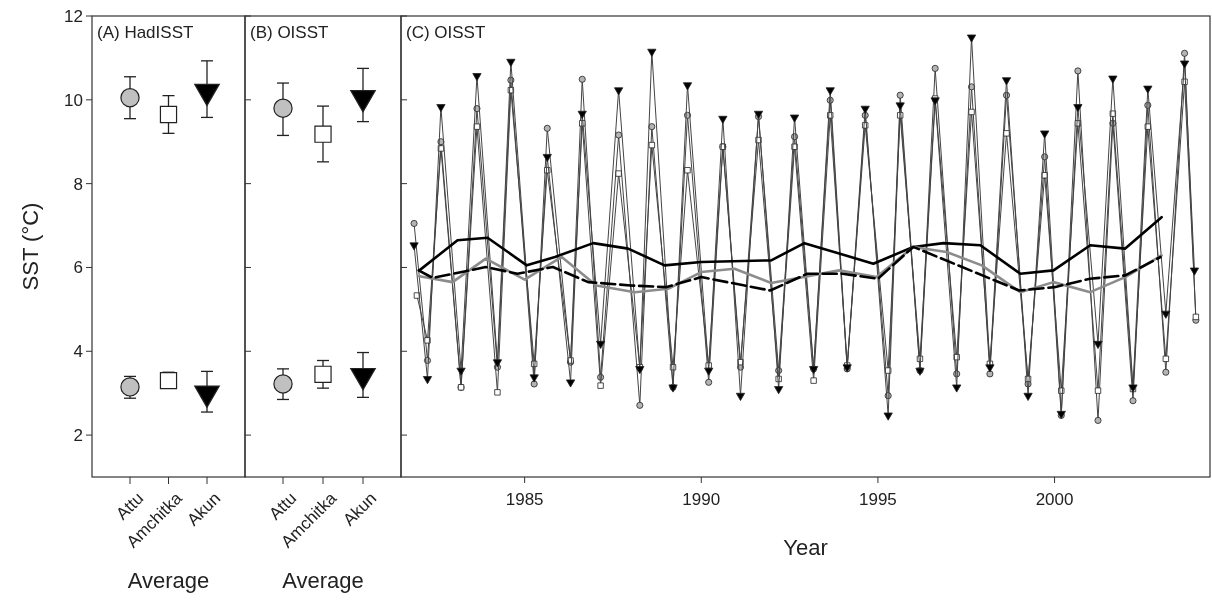 The width and height of the screenshot is (1212, 607). Describe the element at coordinates (30, 246) in the screenshot. I see `y-axis-title: SST (°C)` at that location.